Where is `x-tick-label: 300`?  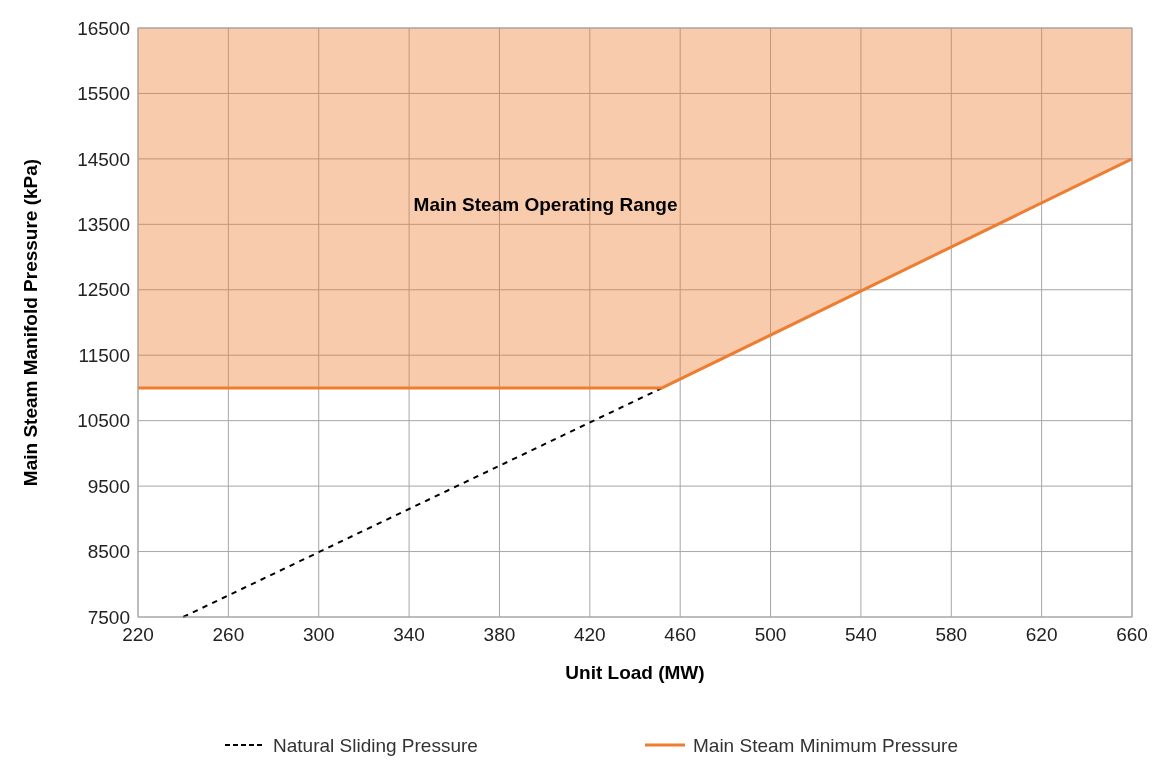 x-tick-label: 300 is located at coordinates (318, 634).